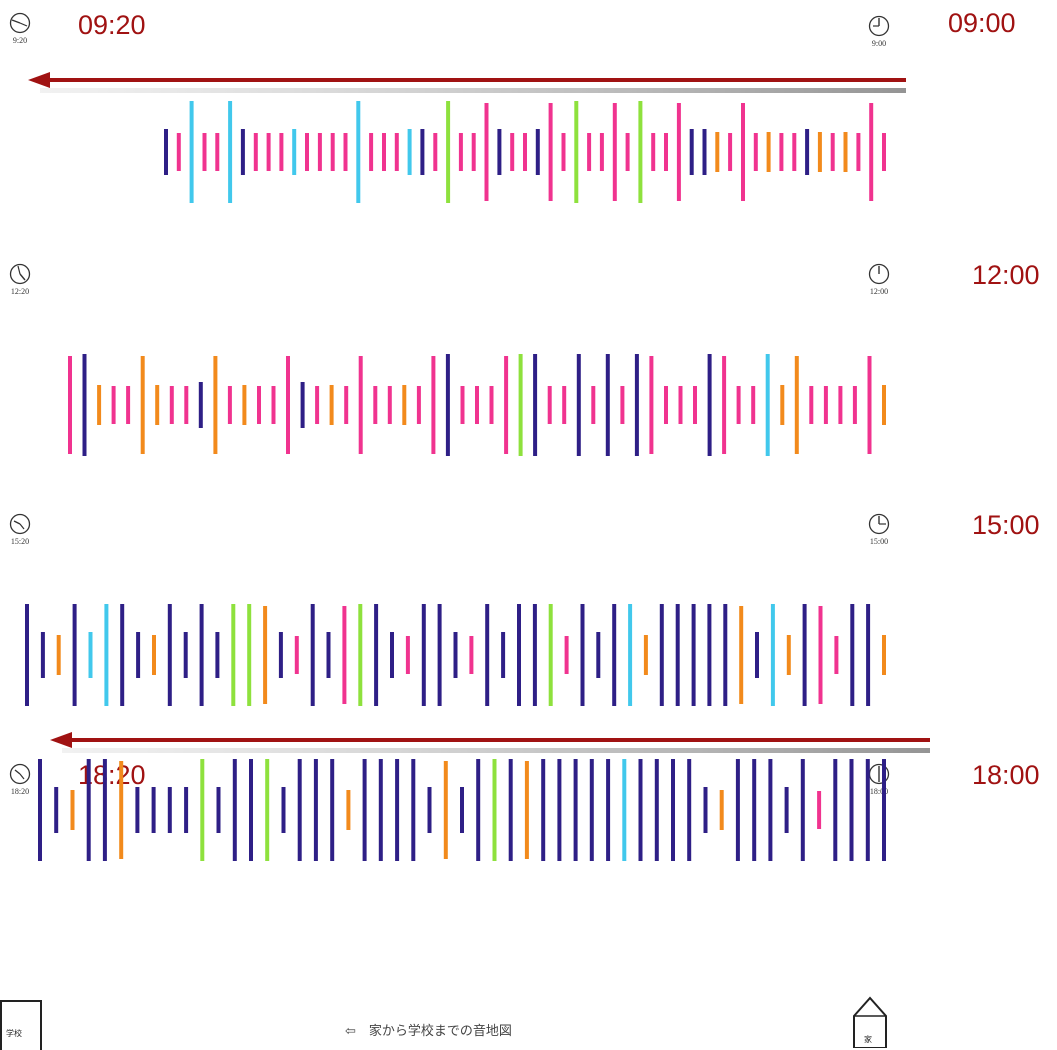 The width and height of the screenshot is (1057, 1050). Describe the element at coordinates (879, 541) in the screenshot. I see `clock-caption: 15:00` at that location.